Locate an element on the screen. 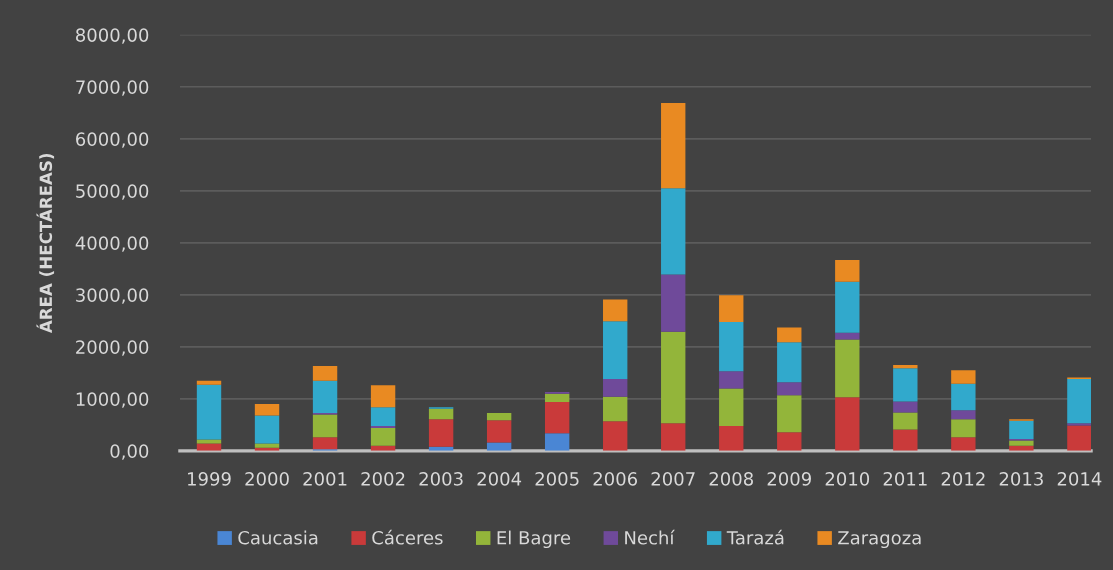 This screenshot has width=1113, height=570. y-tick-label: 8000,00 is located at coordinates (112, 36).